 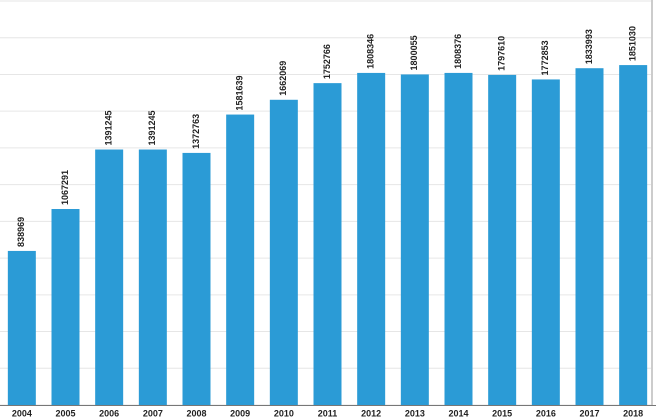 I want to click on value-label: 1851030, so click(x=633, y=43).